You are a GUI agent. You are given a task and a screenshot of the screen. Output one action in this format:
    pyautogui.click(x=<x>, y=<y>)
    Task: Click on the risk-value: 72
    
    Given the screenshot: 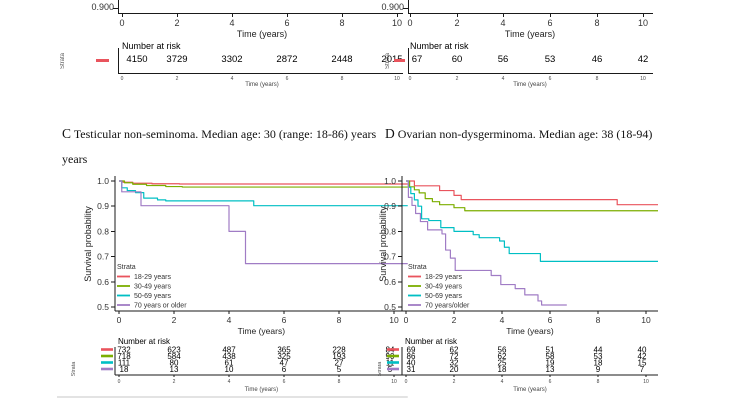 What is the action you would take?
    pyautogui.click(x=454, y=356)
    